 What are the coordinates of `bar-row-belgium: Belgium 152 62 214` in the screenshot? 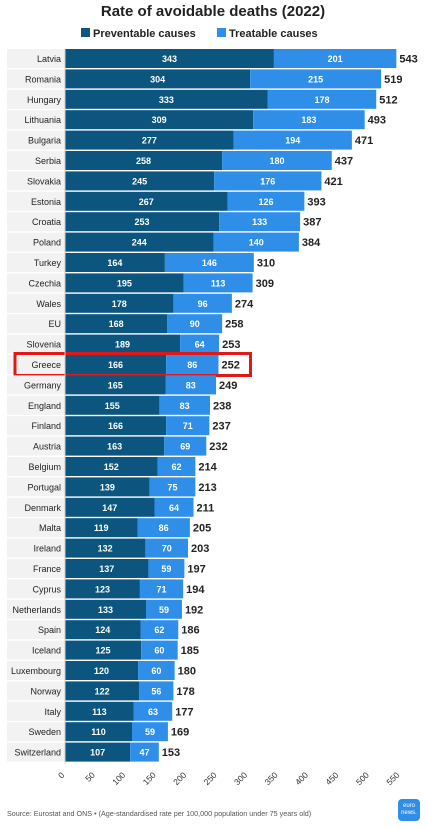 It's located at (112, 466).